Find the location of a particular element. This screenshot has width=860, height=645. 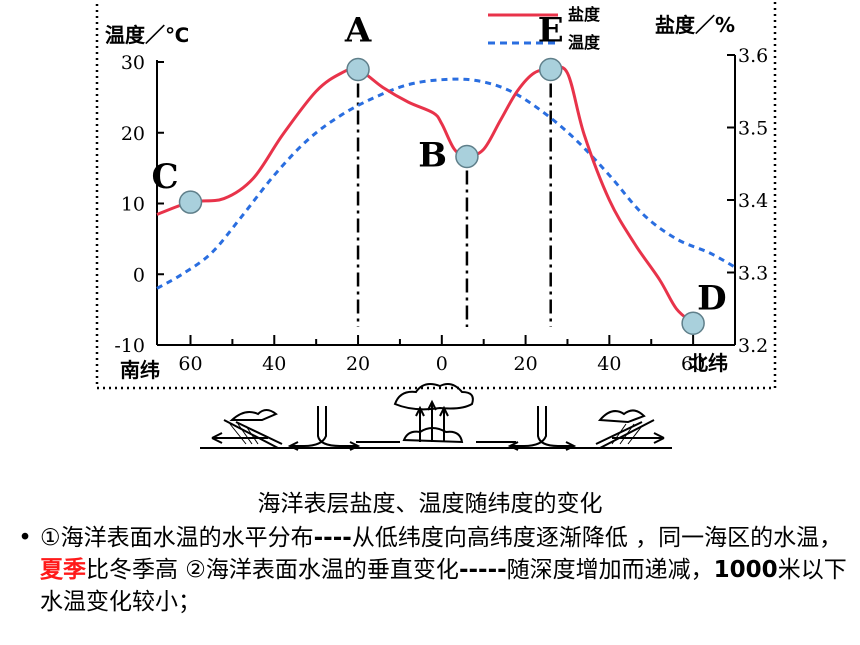

left-tick-label: 0 is located at coordinates (139, 275).